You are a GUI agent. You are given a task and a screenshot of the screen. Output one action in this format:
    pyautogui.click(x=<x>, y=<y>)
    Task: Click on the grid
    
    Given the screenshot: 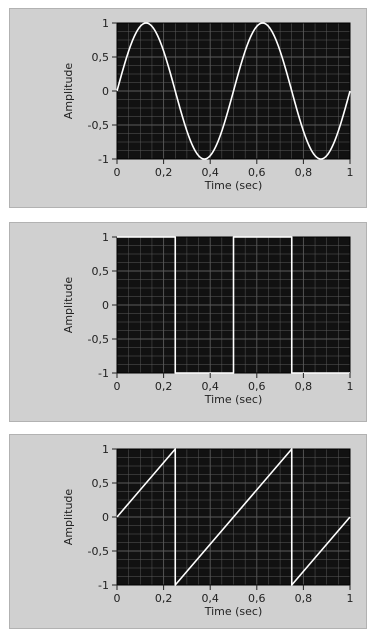 What is the action you would take?
    pyautogui.click(x=233, y=517)
    